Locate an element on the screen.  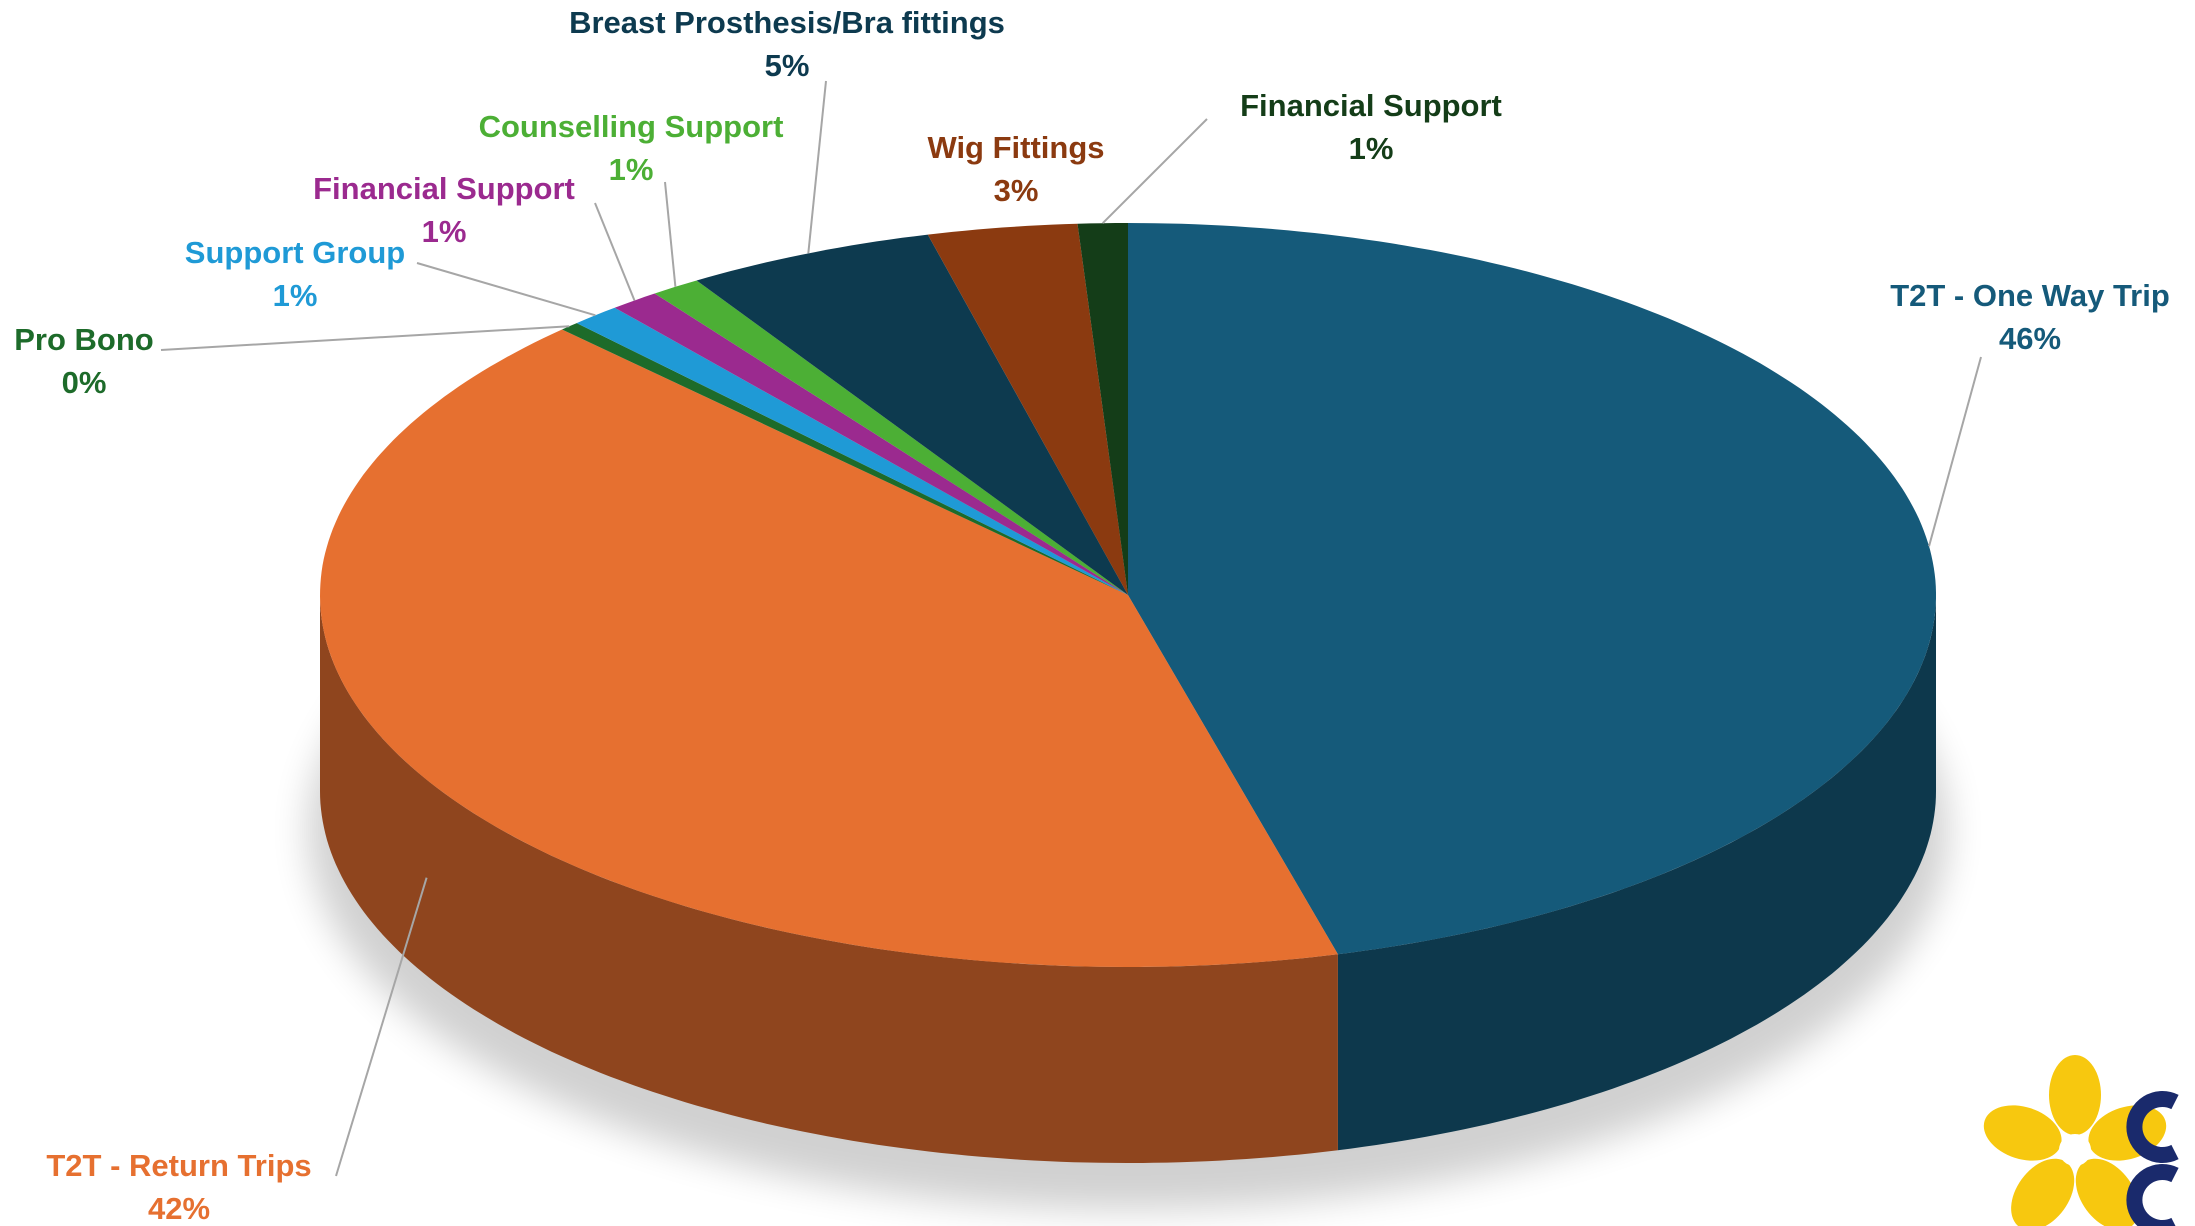
logo is located at coordinates (2081, 1140).